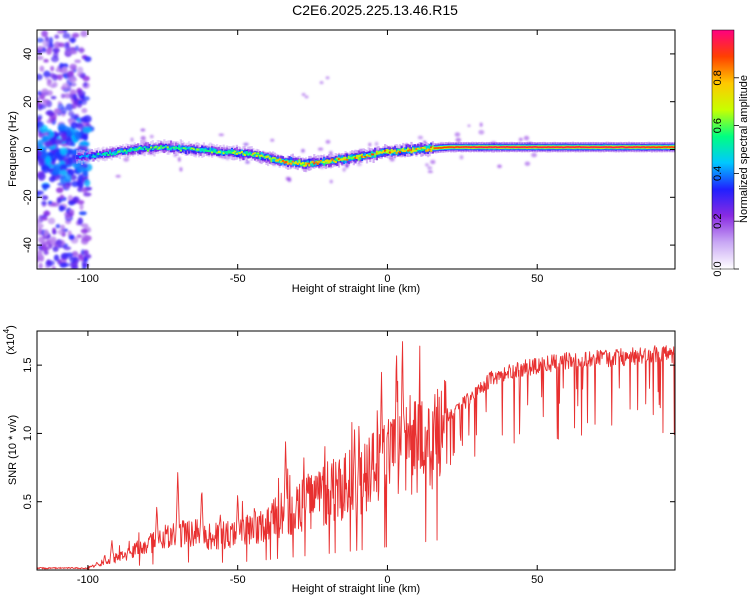 This screenshot has width=750, height=600. What do you see at coordinates (28, 102) in the screenshot?
I see `spectrogram-y-tick-label: 20` at bounding box center [28, 102].